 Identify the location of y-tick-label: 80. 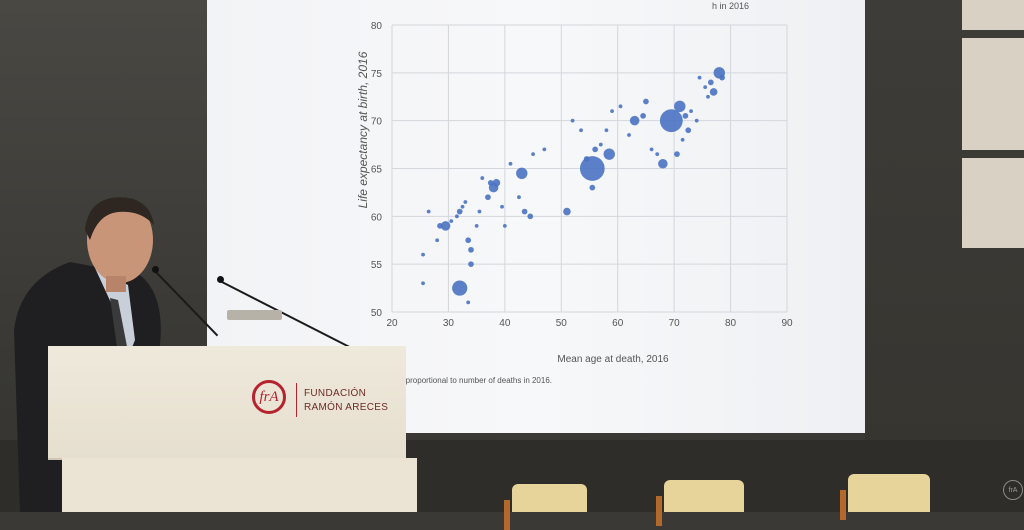
(377, 26).